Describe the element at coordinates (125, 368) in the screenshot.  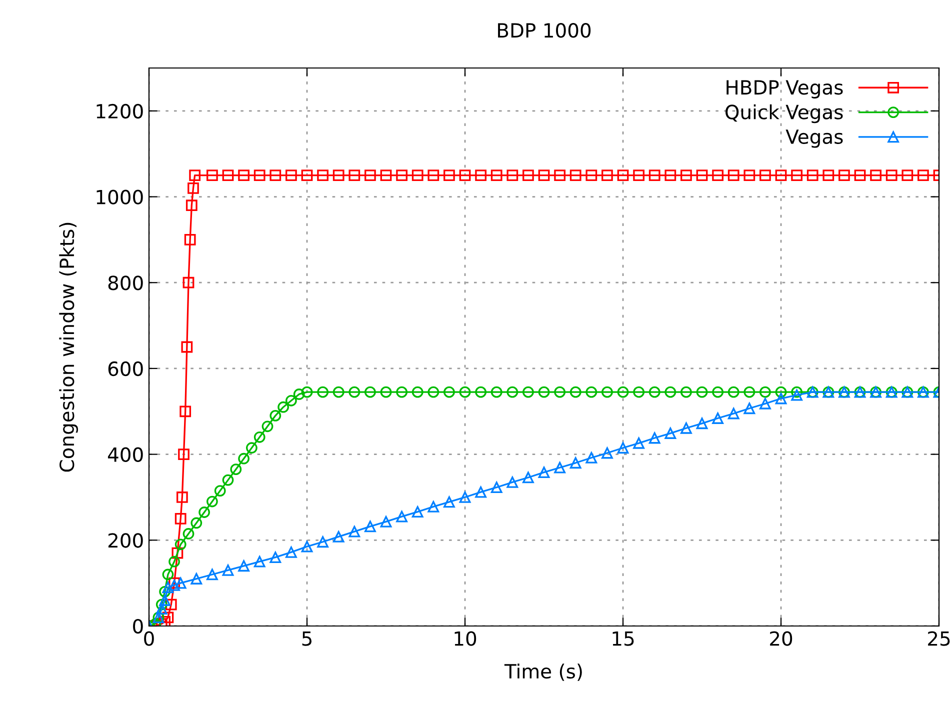
I see `y-tick-label: 600` at that location.